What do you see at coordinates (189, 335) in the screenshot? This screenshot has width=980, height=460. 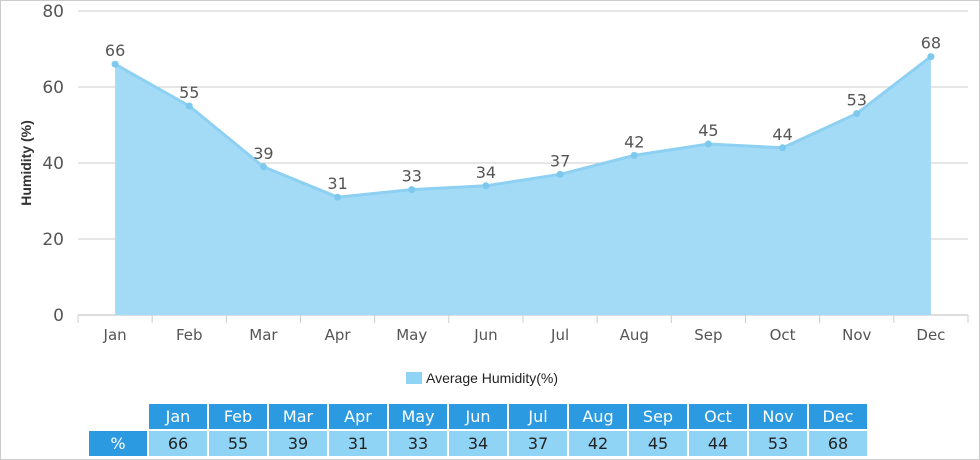 I see `x-tick-label: Feb` at bounding box center [189, 335].